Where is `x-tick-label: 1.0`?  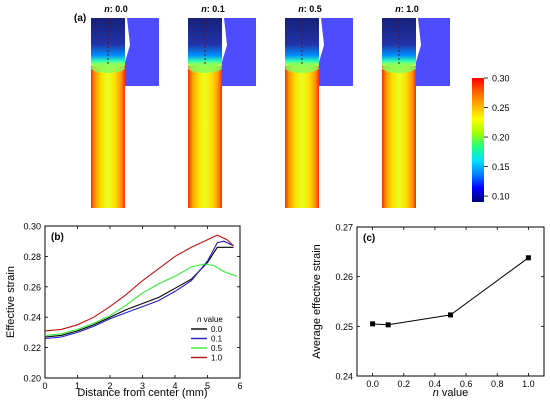
x-tick-label: 1.0 is located at coordinates (528, 384).